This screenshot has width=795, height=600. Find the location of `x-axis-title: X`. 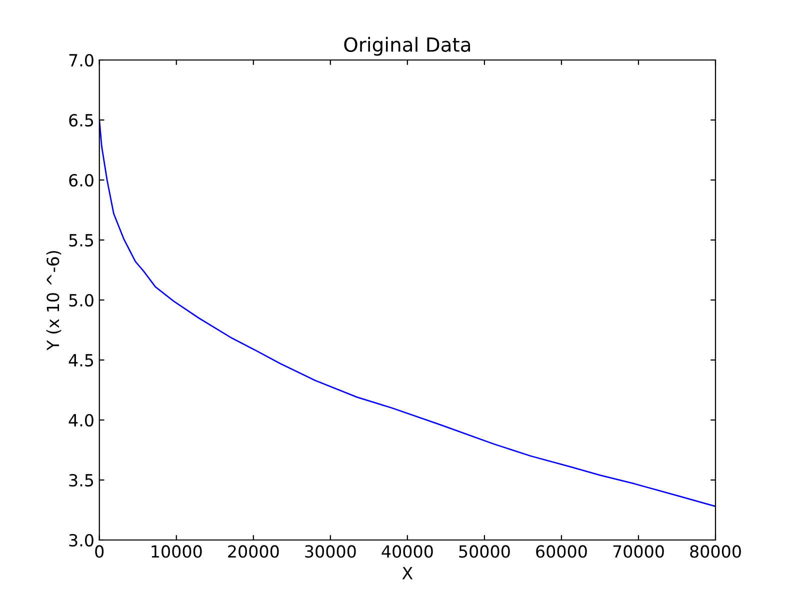

x-axis-title: X is located at coordinates (407, 573).